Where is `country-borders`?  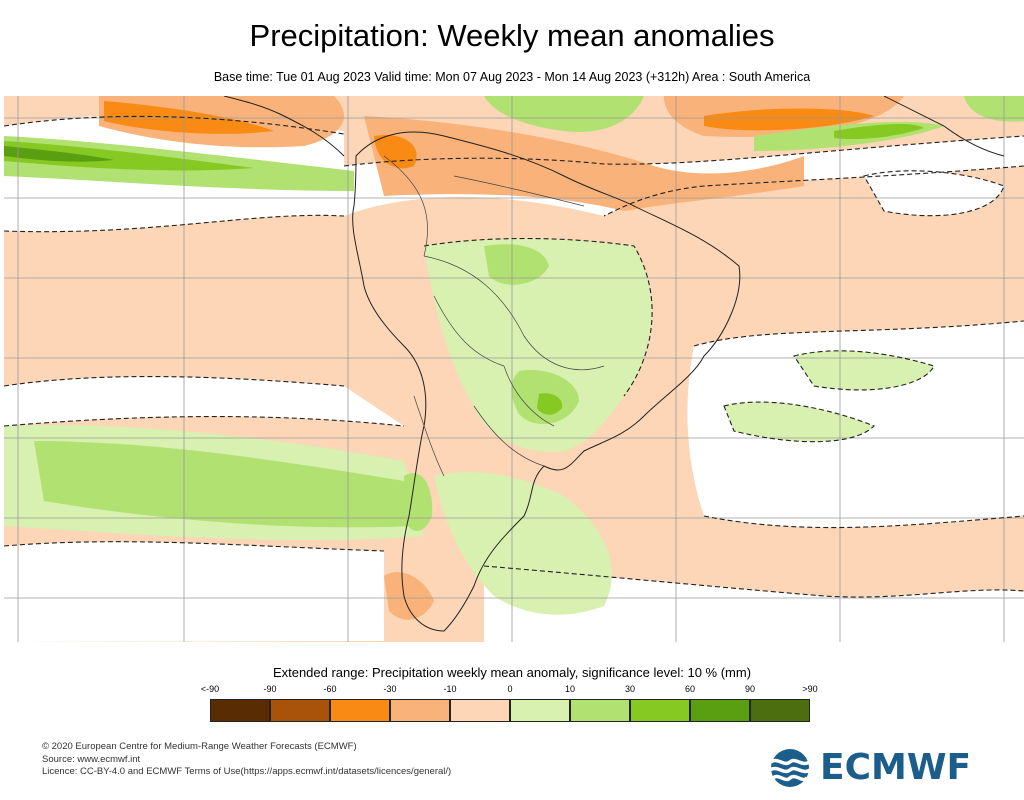 country-borders is located at coordinates (494, 316).